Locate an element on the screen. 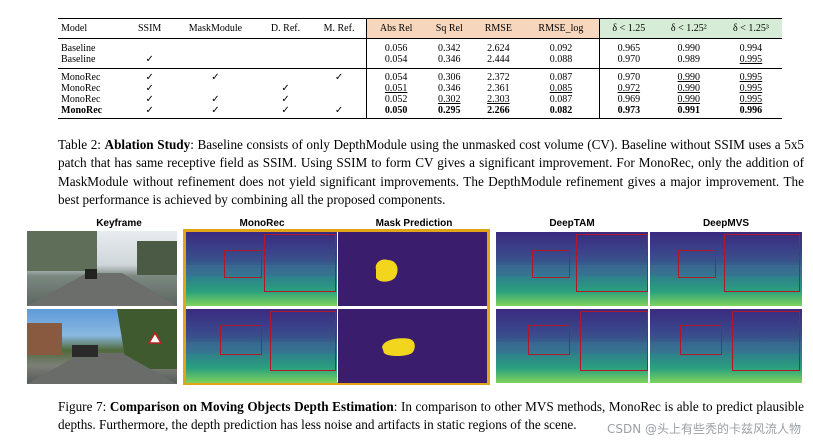 The height and width of the screenshot is (445, 813). cell-ssim is located at coordinates (150, 47).